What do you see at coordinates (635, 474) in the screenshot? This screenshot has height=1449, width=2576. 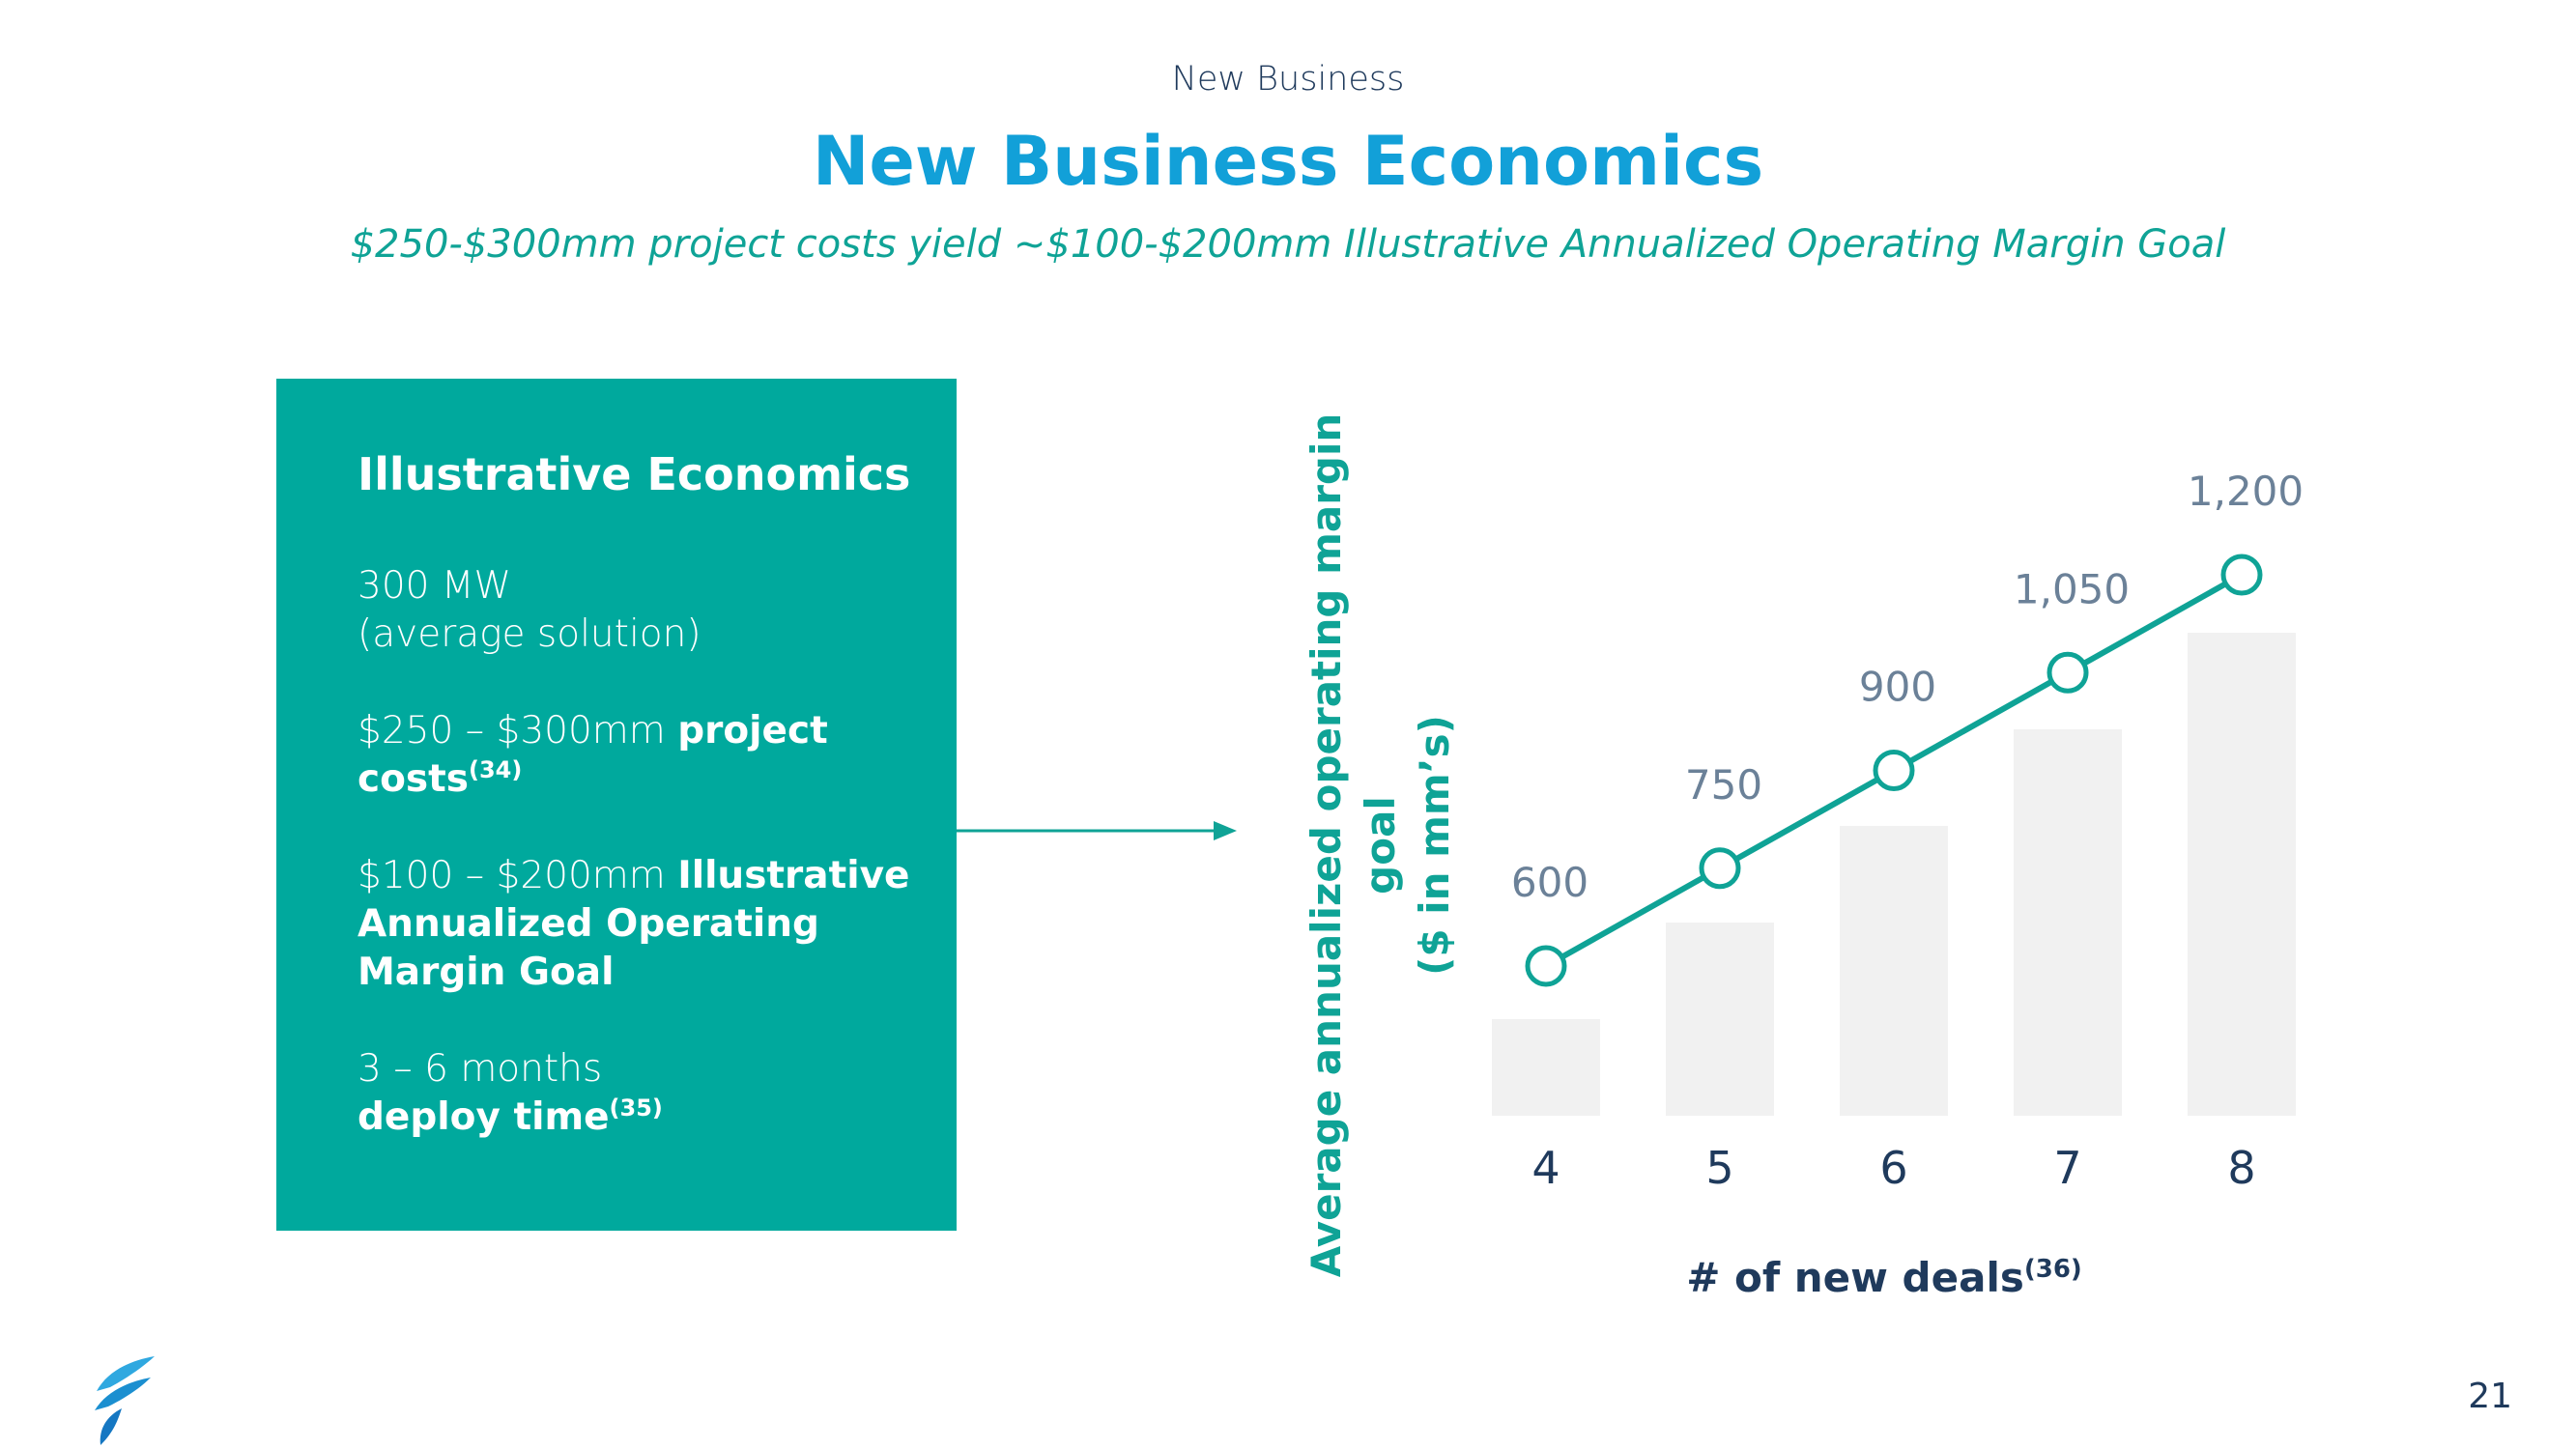 I see `econ-box-title: Illustrative Economics` at bounding box center [635, 474].